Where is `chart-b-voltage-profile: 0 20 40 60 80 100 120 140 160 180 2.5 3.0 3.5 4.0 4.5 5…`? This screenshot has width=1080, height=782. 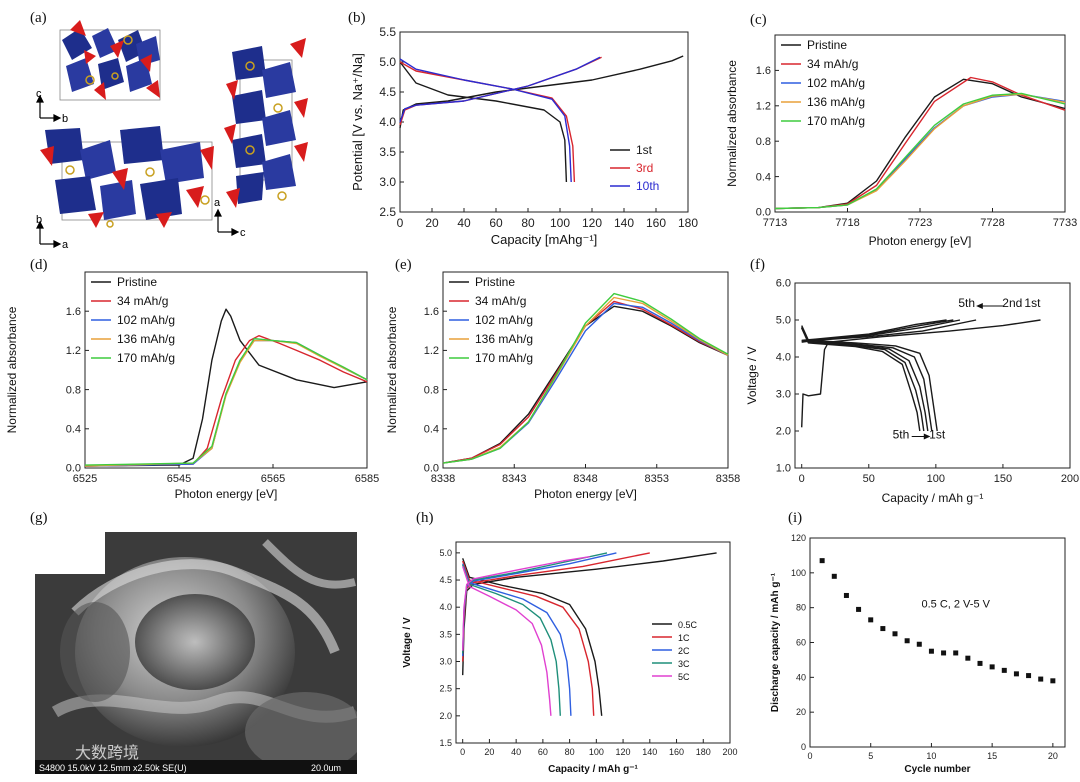 chart-b-voltage-profile: 0 20 40 60 80 100 120 140 160 180 2.5 3.0 3.5 4.0 4.5 5… is located at coordinates (524, 136).